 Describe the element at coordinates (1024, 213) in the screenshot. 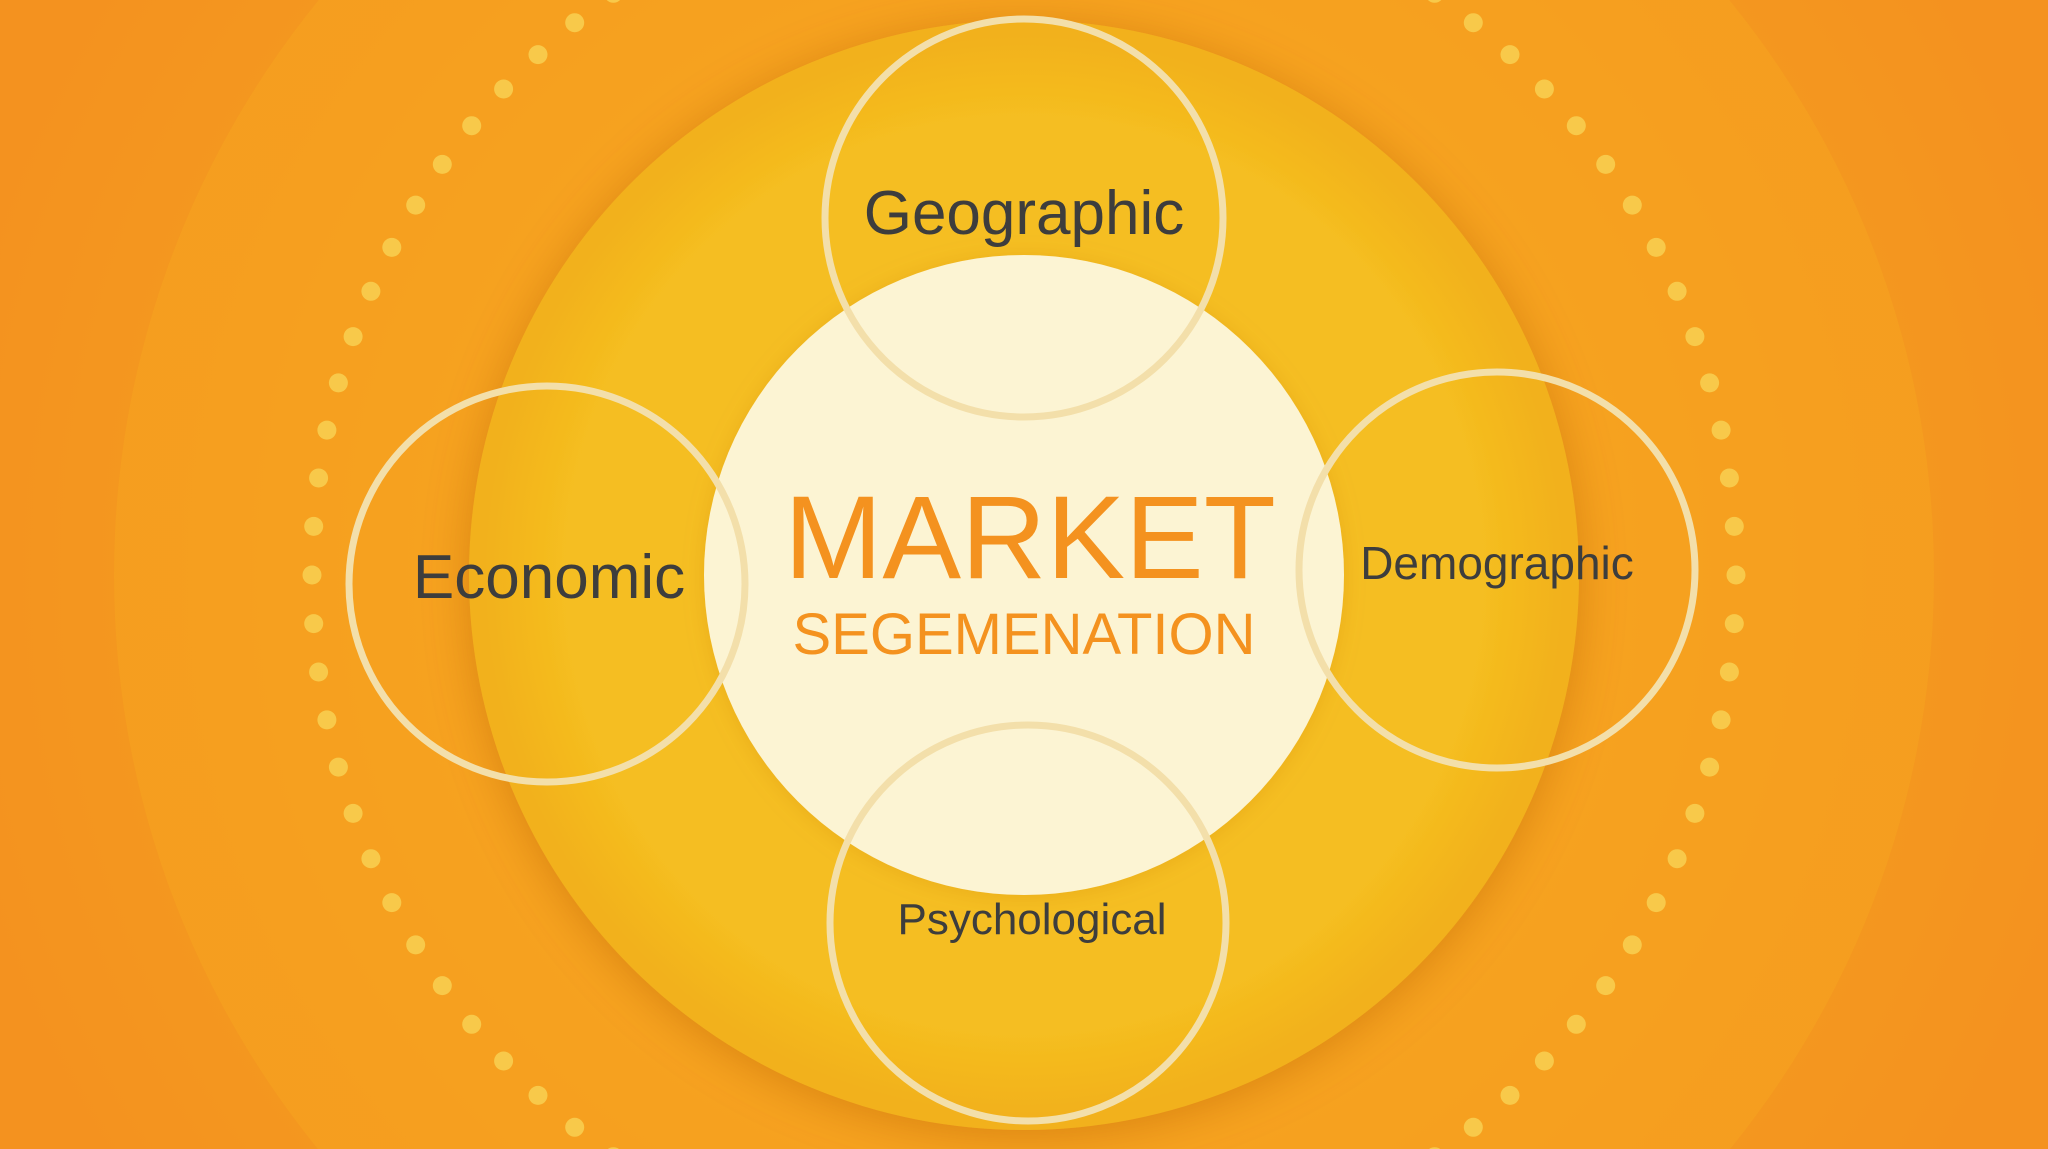

I see `segment-label-geographic: Geographic` at that location.